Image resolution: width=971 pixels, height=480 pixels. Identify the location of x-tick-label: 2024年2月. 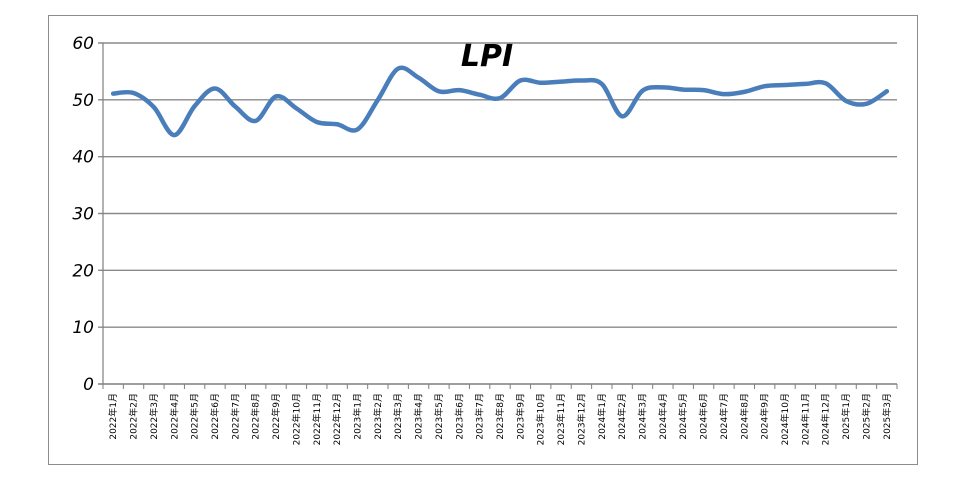
(622, 416).